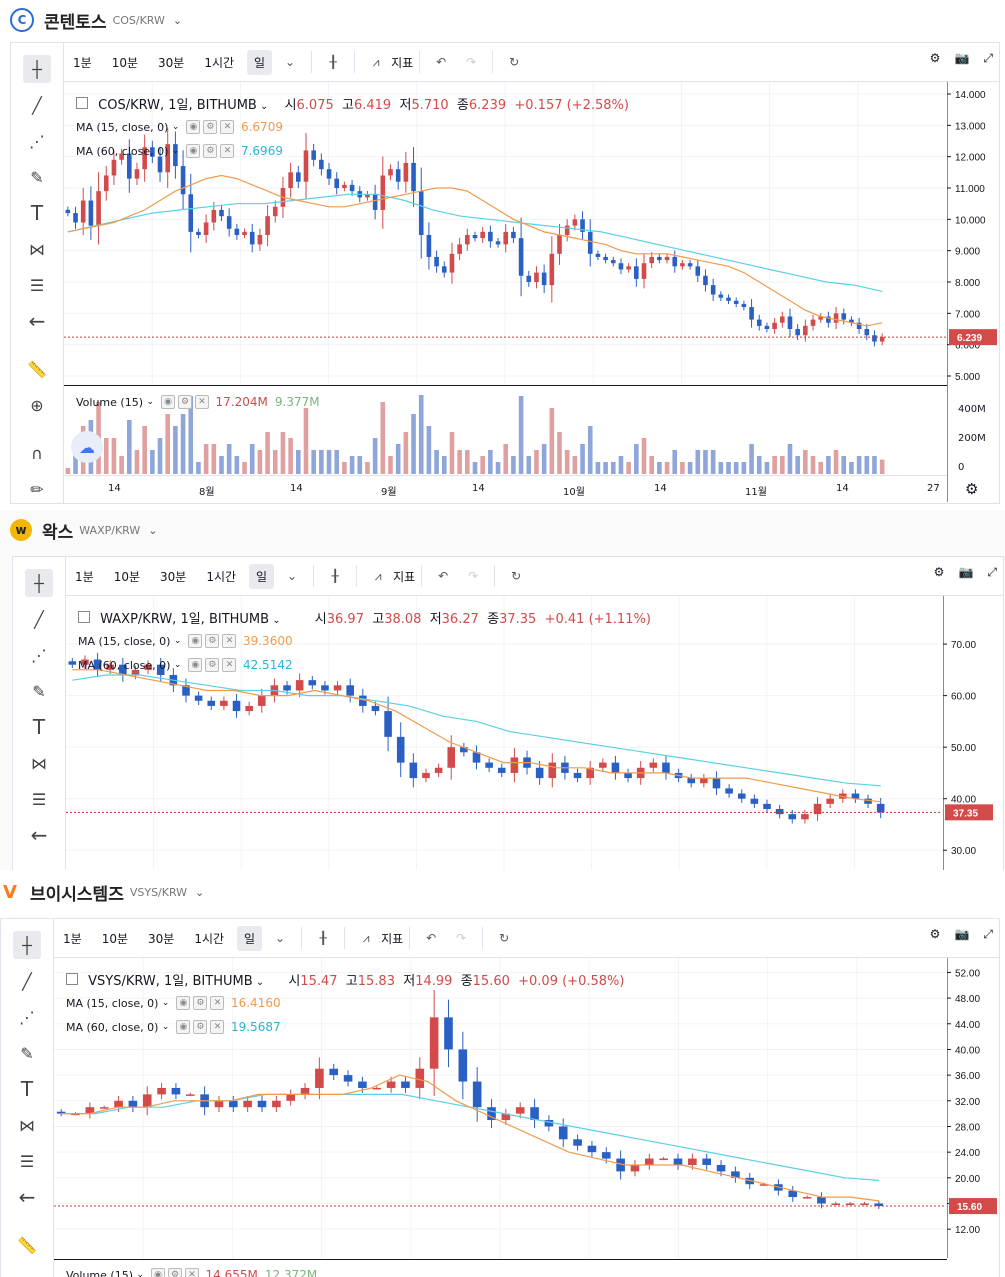 This screenshot has width=1005, height=1277. What do you see at coordinates (37, 405) in the screenshot?
I see `zoom-in-icon: ⊕` at bounding box center [37, 405].